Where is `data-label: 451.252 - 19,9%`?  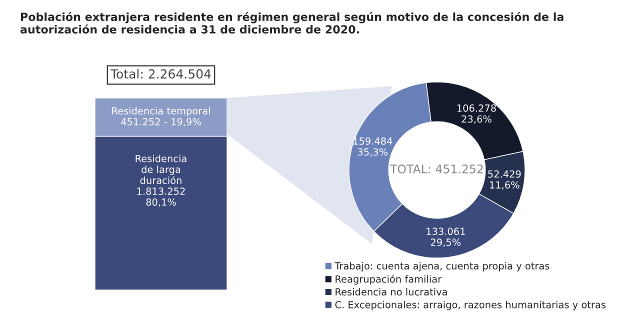 data-label: 451.252 - 19,9% is located at coordinates (161, 122).